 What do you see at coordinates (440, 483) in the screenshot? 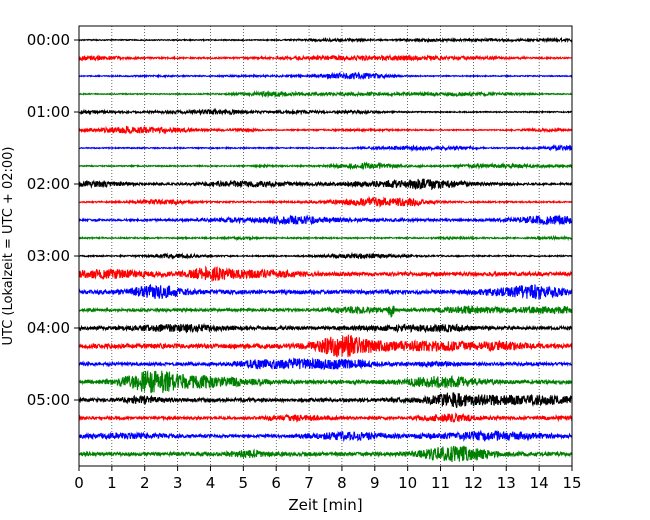
I see `x-tick-label: 11` at bounding box center [440, 483].